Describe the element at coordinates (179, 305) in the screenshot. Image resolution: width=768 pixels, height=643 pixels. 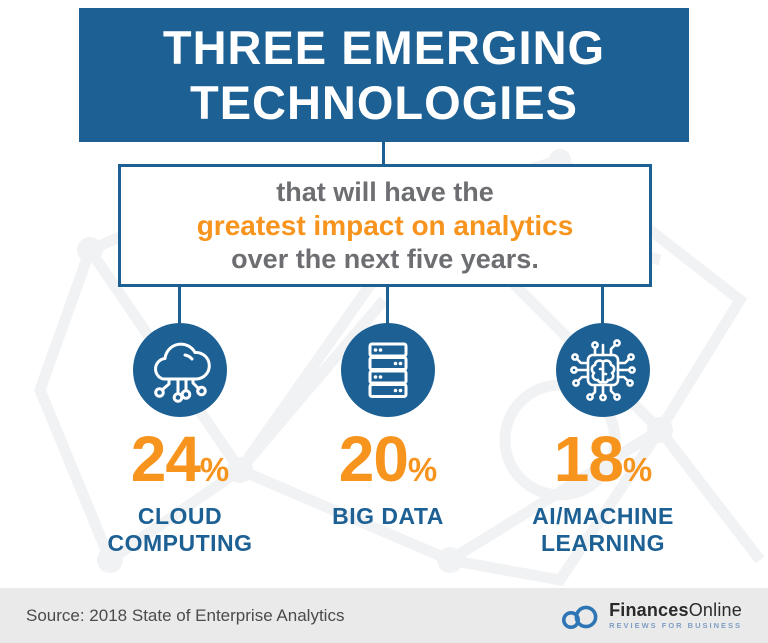
I see `connector-to-cloud-computing` at that location.